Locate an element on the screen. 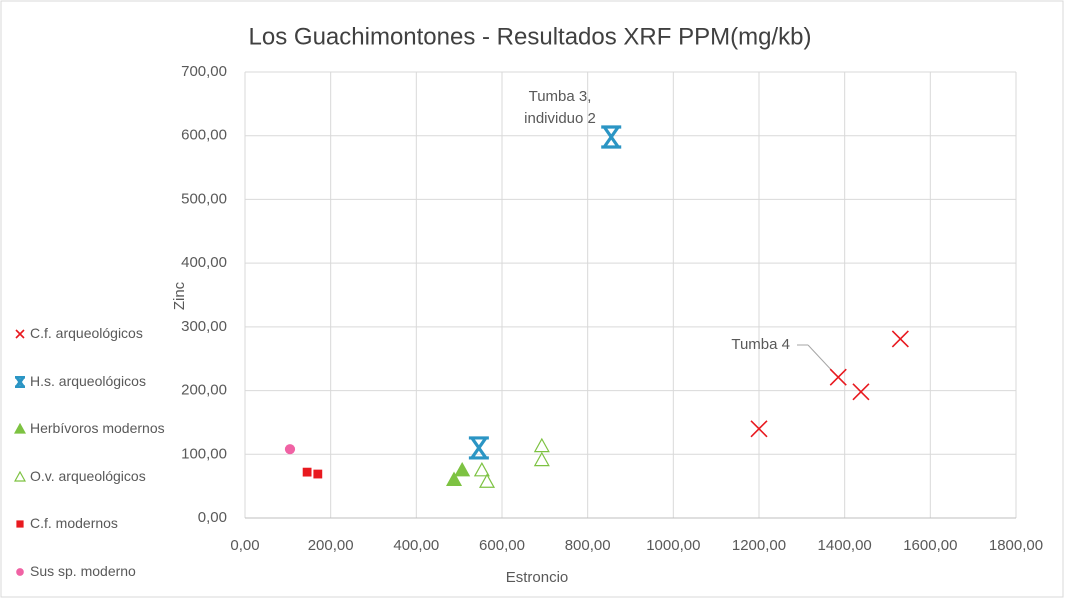 The width and height of the screenshot is (1065, 599). y-tick-label: 0,00 is located at coordinates (212, 517).